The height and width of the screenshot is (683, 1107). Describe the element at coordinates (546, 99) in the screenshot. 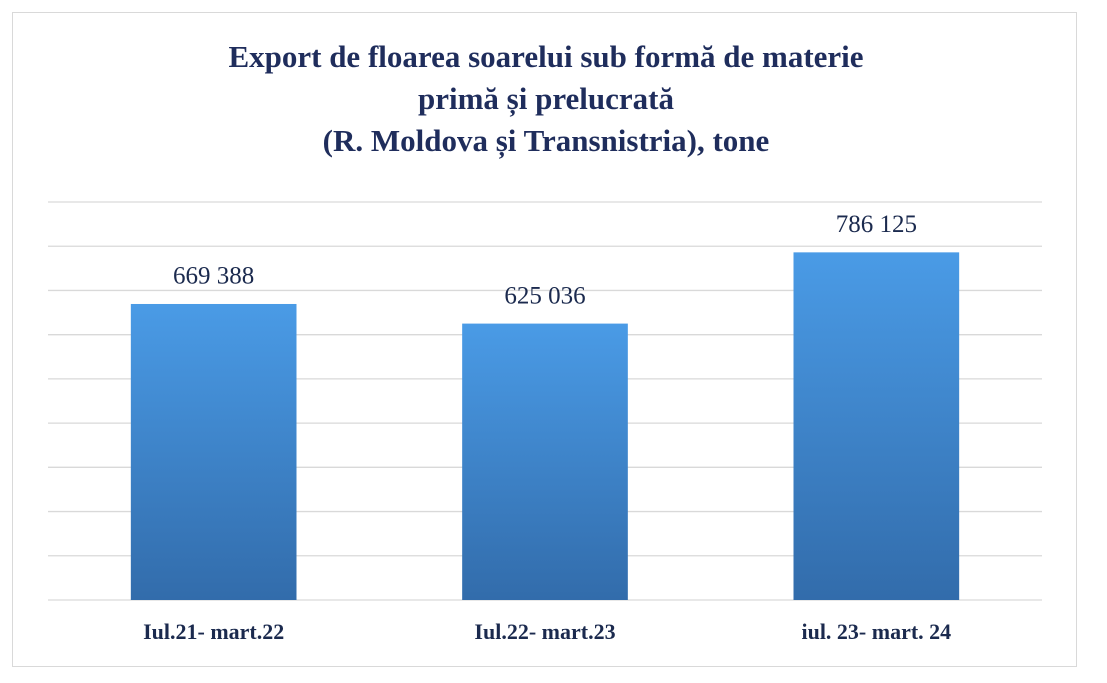

I see `chart-title: primă și prelucrată` at that location.